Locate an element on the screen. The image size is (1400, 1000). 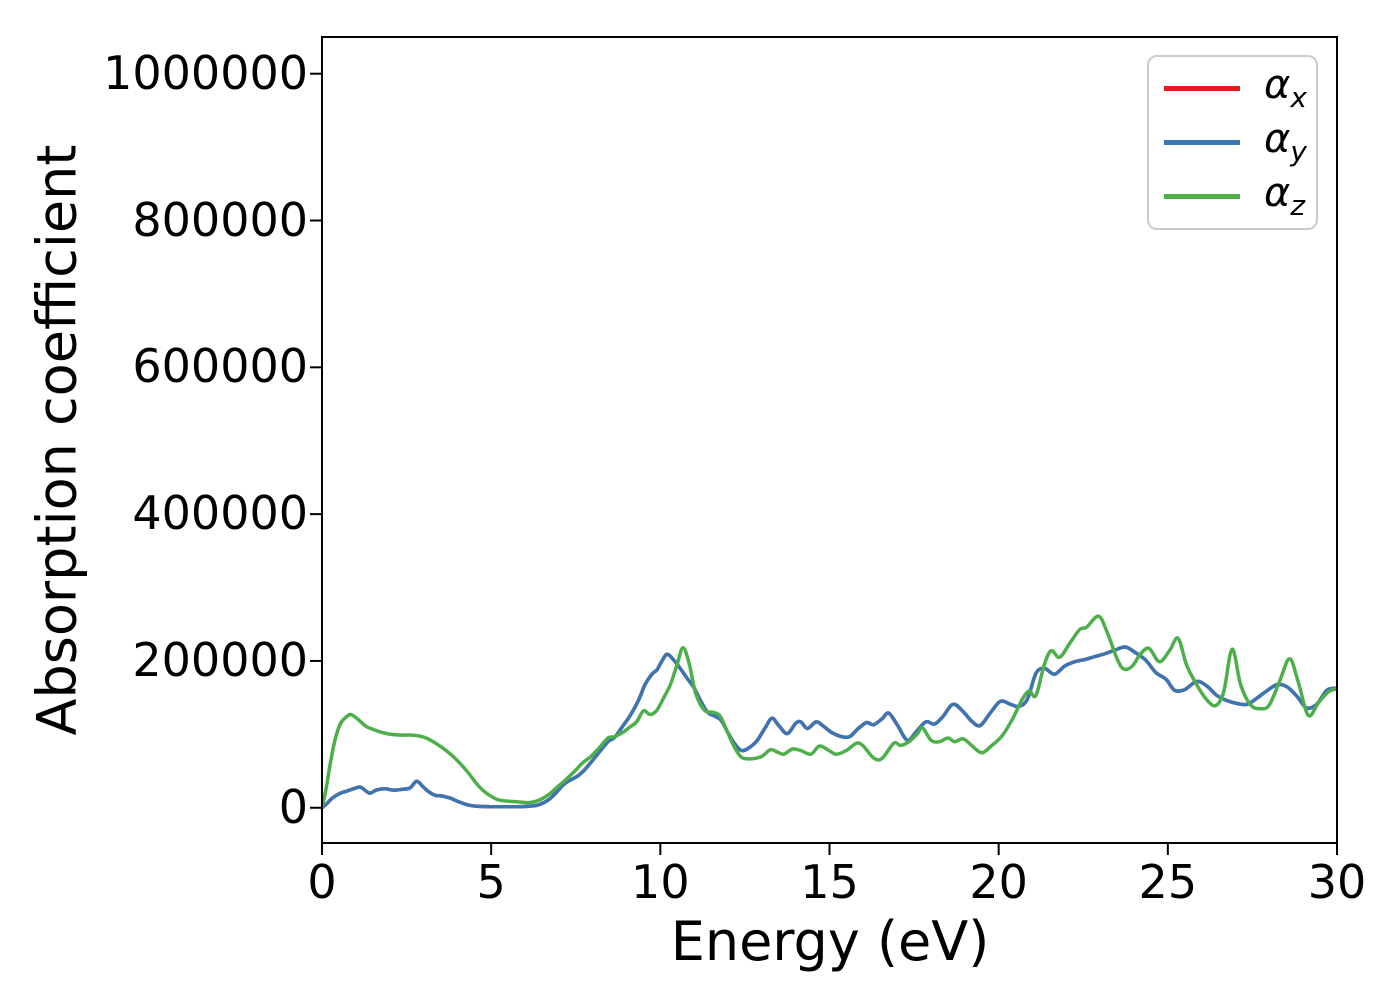
y-tick-label-1000000: 1000000 is located at coordinates (205, 72).